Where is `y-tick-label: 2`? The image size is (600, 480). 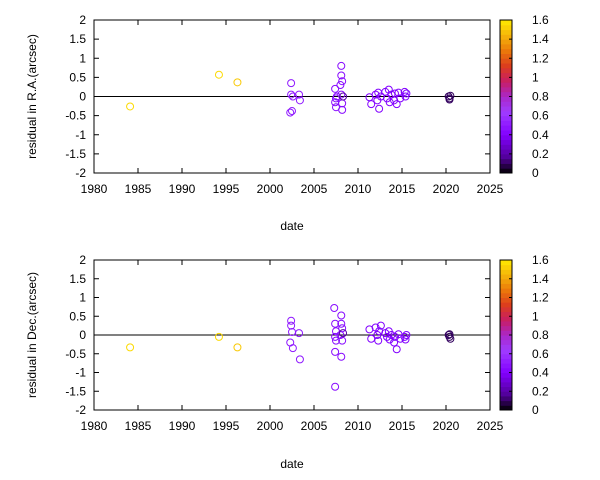 y-tick-label: 2 is located at coordinates (82, 20).